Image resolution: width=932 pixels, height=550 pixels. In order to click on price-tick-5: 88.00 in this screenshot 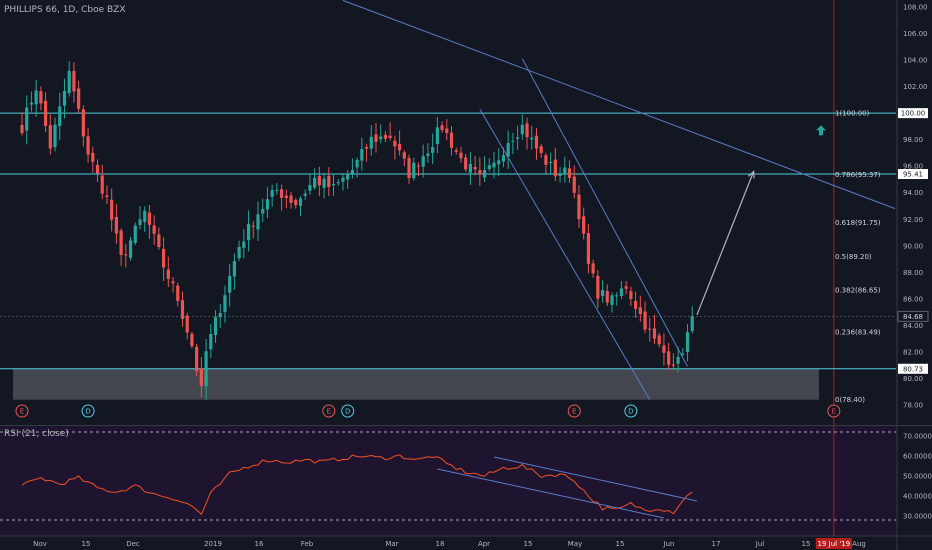, I will do `click(913, 273)`.